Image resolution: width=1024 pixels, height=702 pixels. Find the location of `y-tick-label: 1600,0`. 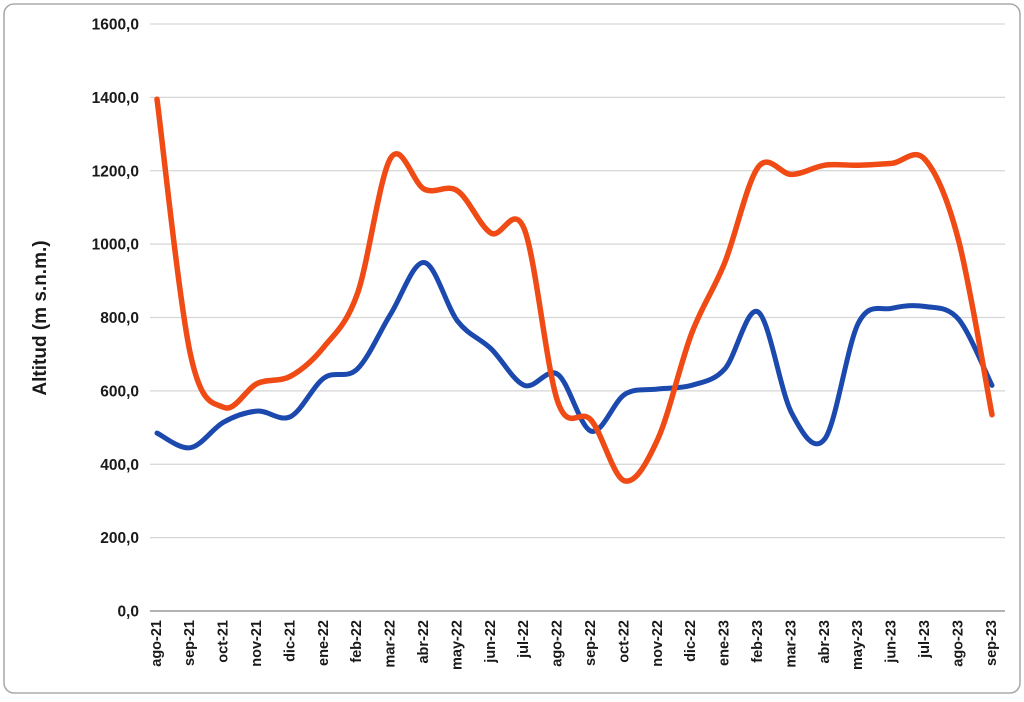

y-tick-label: 1600,0 is located at coordinates (115, 25).